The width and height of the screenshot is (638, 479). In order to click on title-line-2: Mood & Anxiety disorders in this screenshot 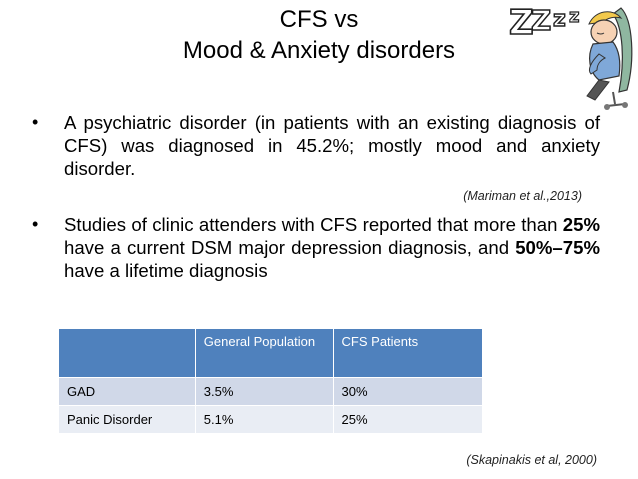, I will do `click(319, 50)`.